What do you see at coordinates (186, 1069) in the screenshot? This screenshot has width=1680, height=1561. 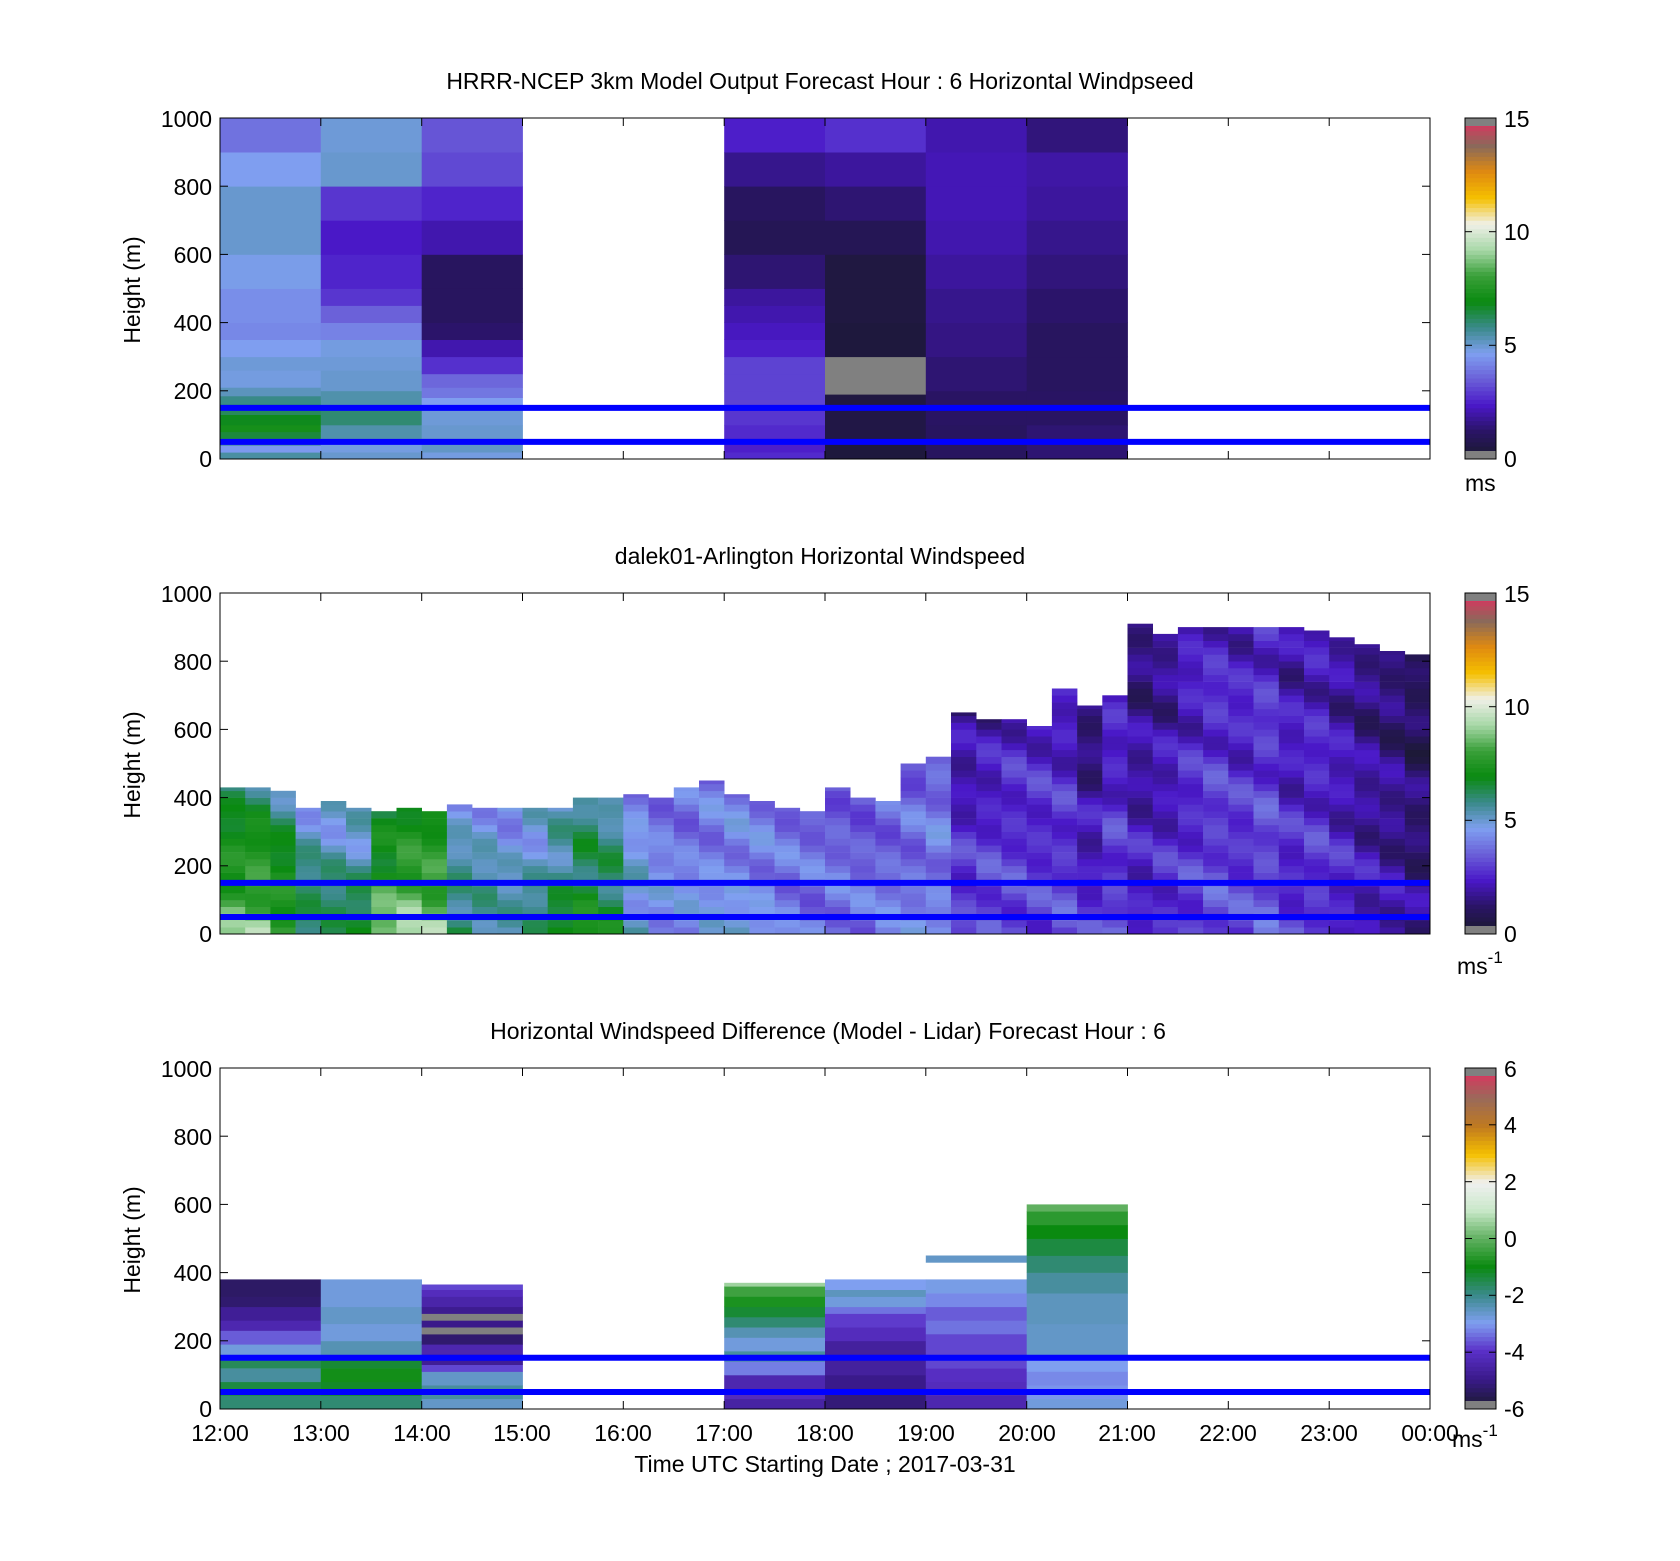 I see `y-tick-label: 1000` at bounding box center [186, 1069].